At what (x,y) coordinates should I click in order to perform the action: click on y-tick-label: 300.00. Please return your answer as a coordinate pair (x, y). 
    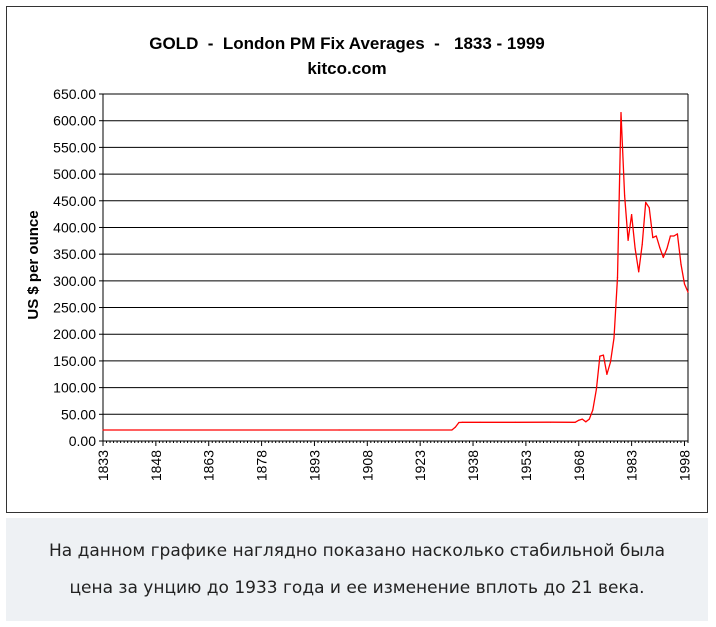
    Looking at the image, I should click on (74, 281).